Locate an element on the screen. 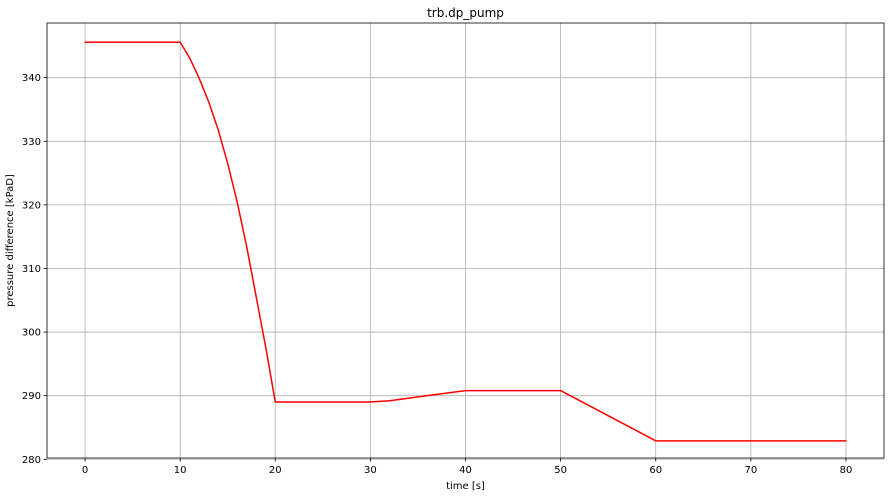 This screenshot has height=496, width=891. x-tick-label: 80 is located at coordinates (846, 470).